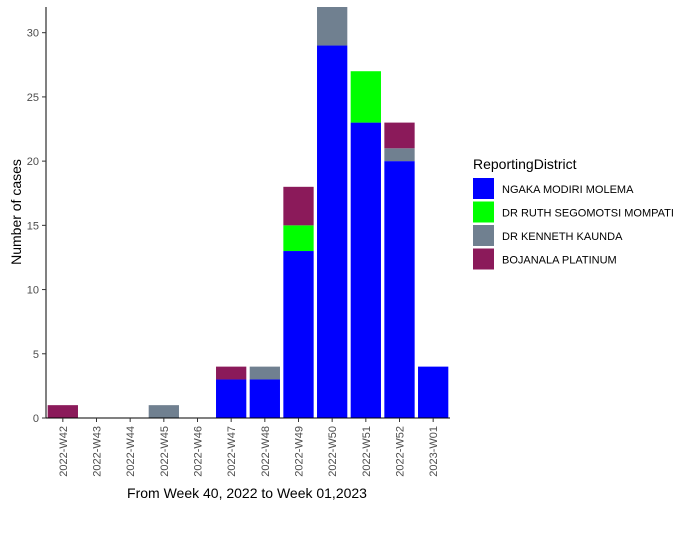 Image resolution: width=700 pixels, height=539 pixels. Describe the element at coordinates (399, 155) in the screenshot. I see `bar-2022-w52-dr-kenneth-kaunda` at that location.